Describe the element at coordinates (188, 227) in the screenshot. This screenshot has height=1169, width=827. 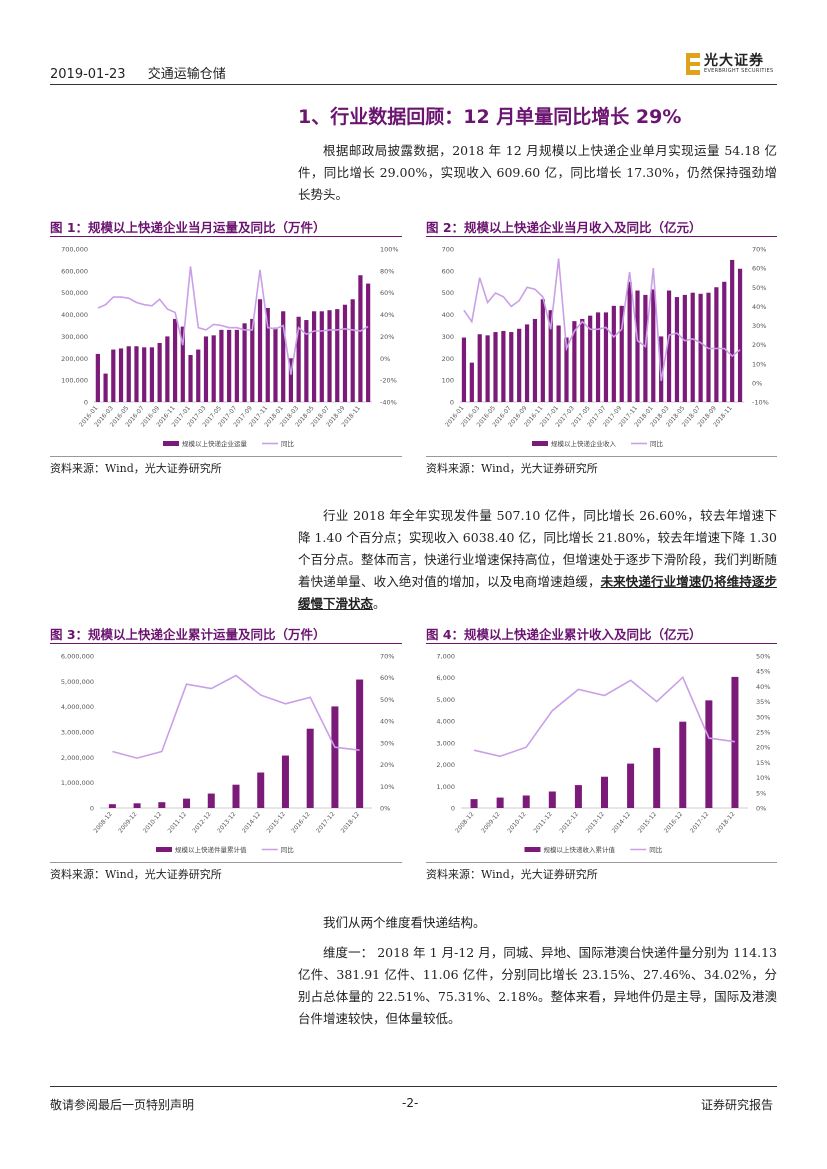
I see `fig1-title: 图 1：规模以上快递企业当月运量及同比（万件）` at that location.